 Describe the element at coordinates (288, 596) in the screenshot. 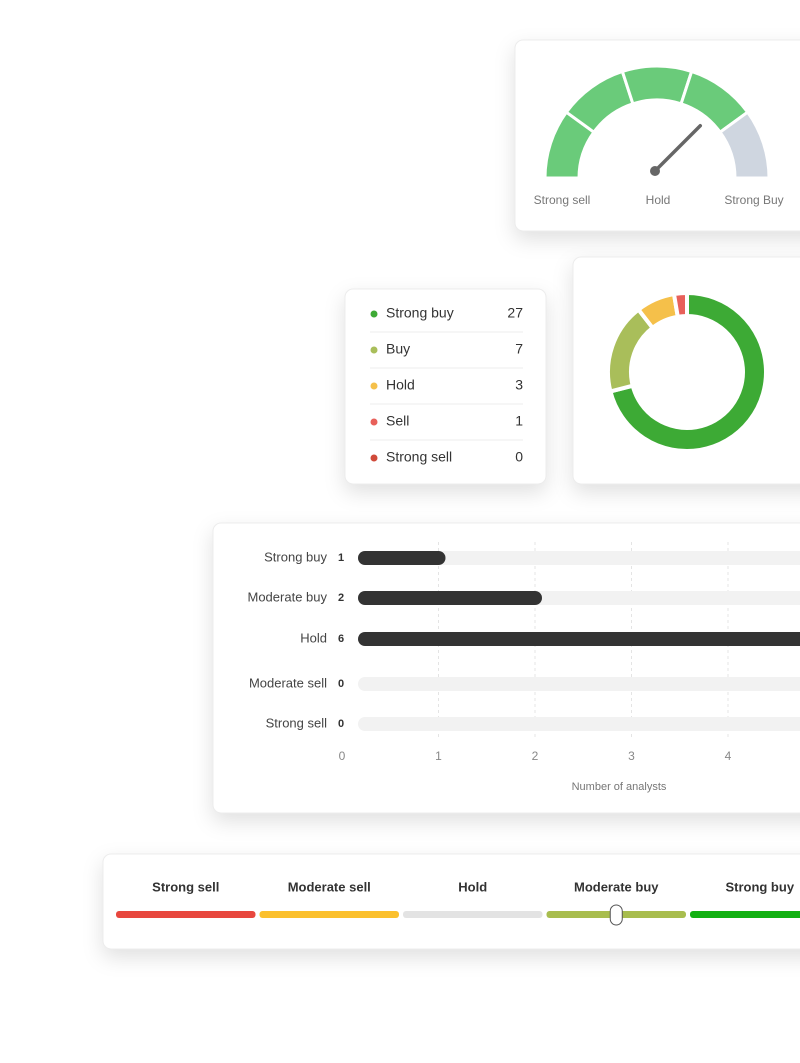

I see `y-category-label: Moderate buy` at that location.